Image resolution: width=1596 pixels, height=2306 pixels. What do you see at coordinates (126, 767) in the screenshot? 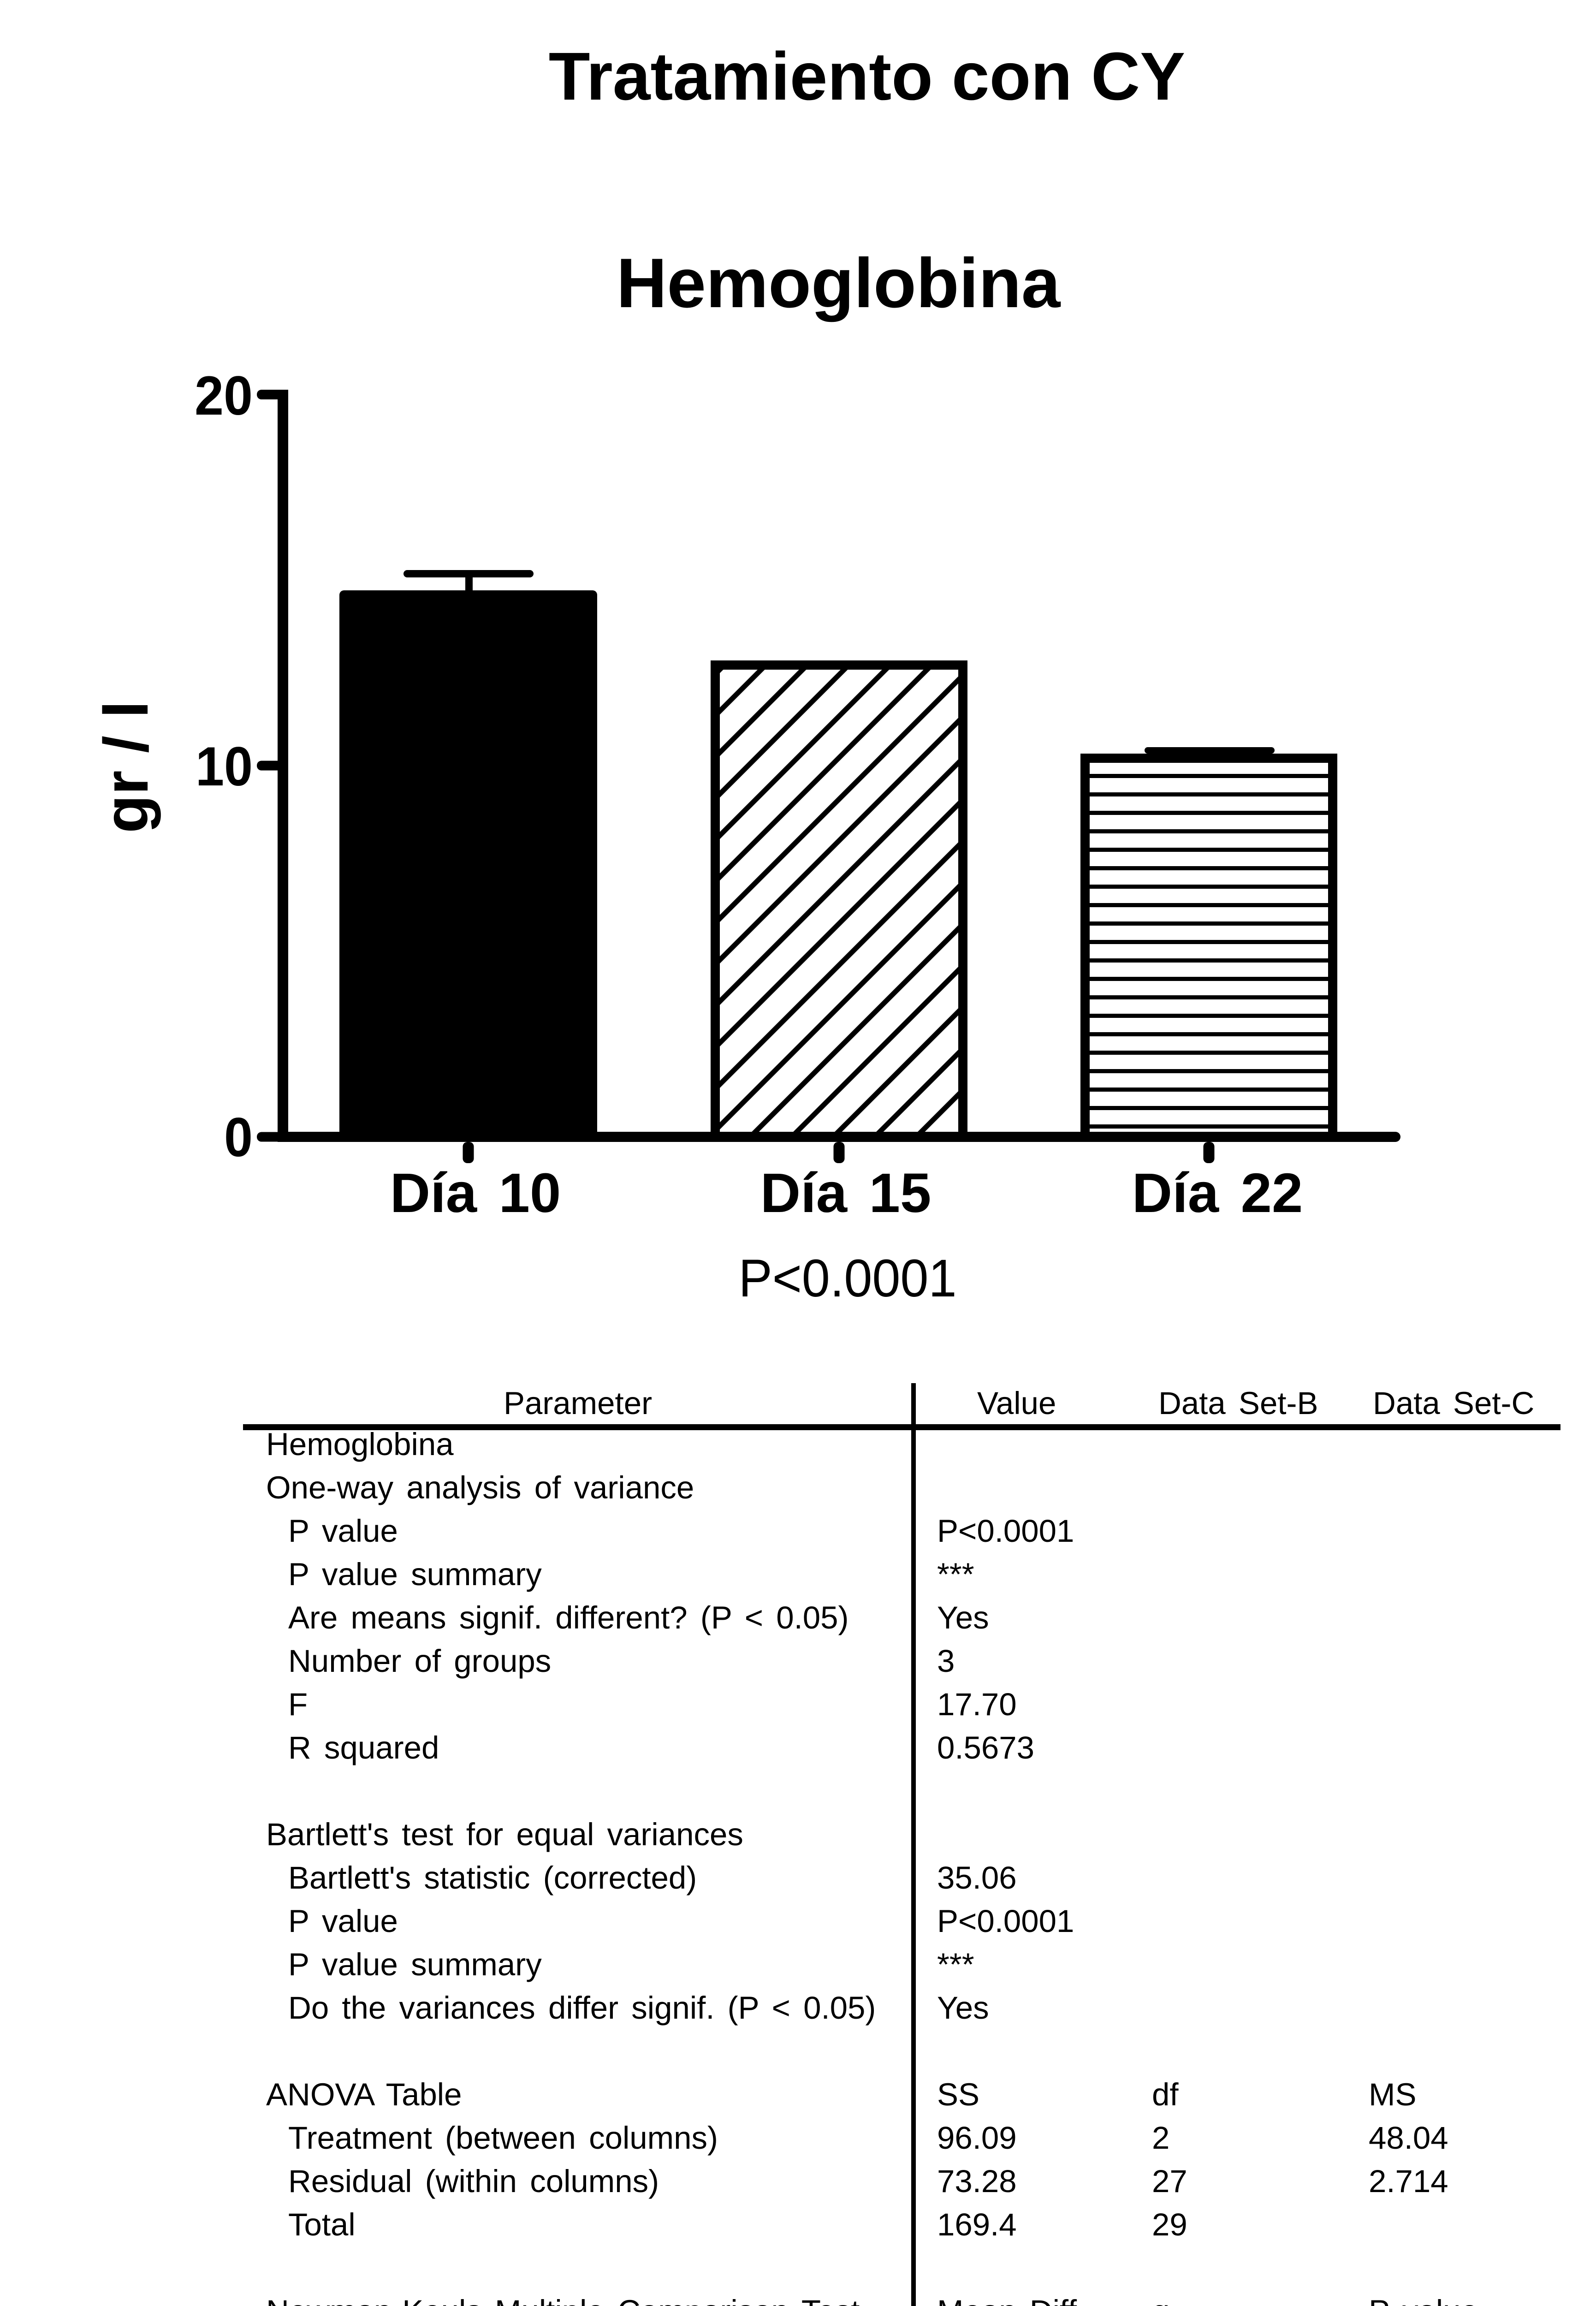
I see `svg-text: gr / l` at bounding box center [126, 767].